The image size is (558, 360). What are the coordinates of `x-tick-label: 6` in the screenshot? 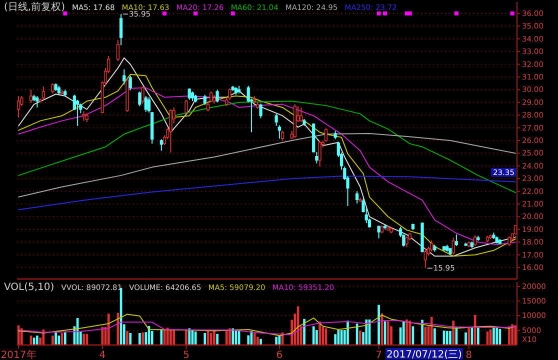 It's located at (279, 355).